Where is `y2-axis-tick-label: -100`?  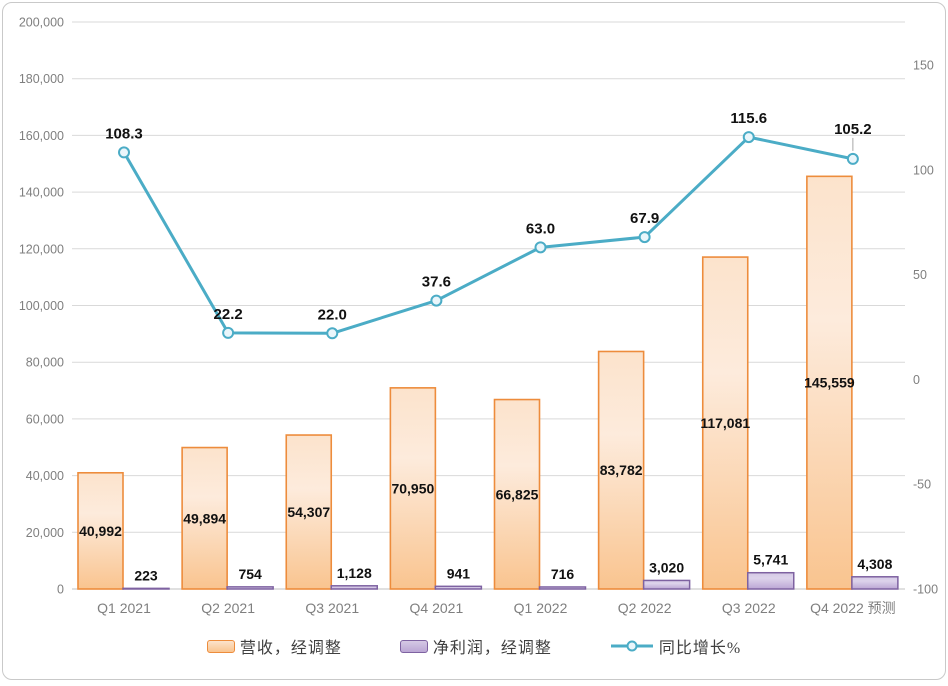 y2-axis-tick-label: -100 is located at coordinates (925, 590).